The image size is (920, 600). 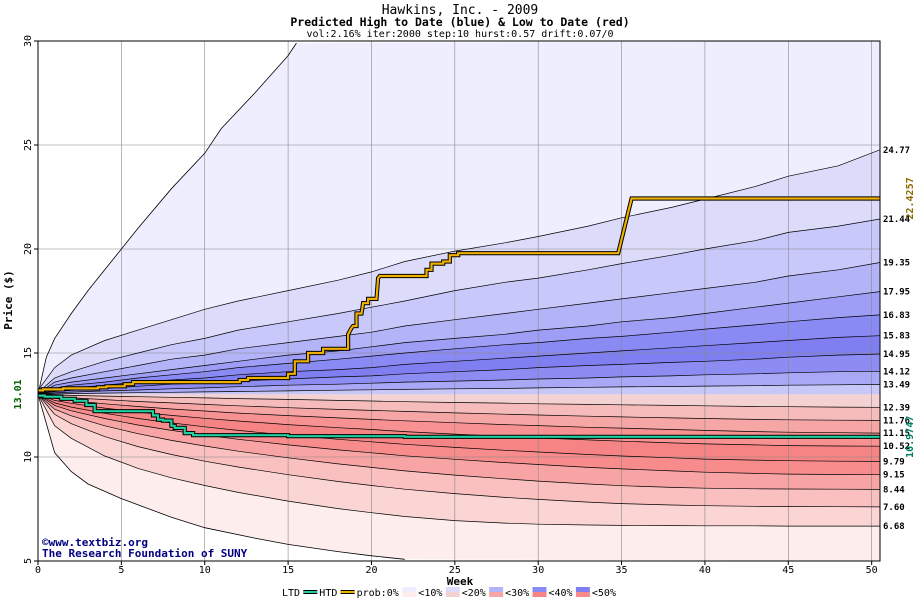 I want to click on band-end-label: 15.83, so click(x=896, y=337).